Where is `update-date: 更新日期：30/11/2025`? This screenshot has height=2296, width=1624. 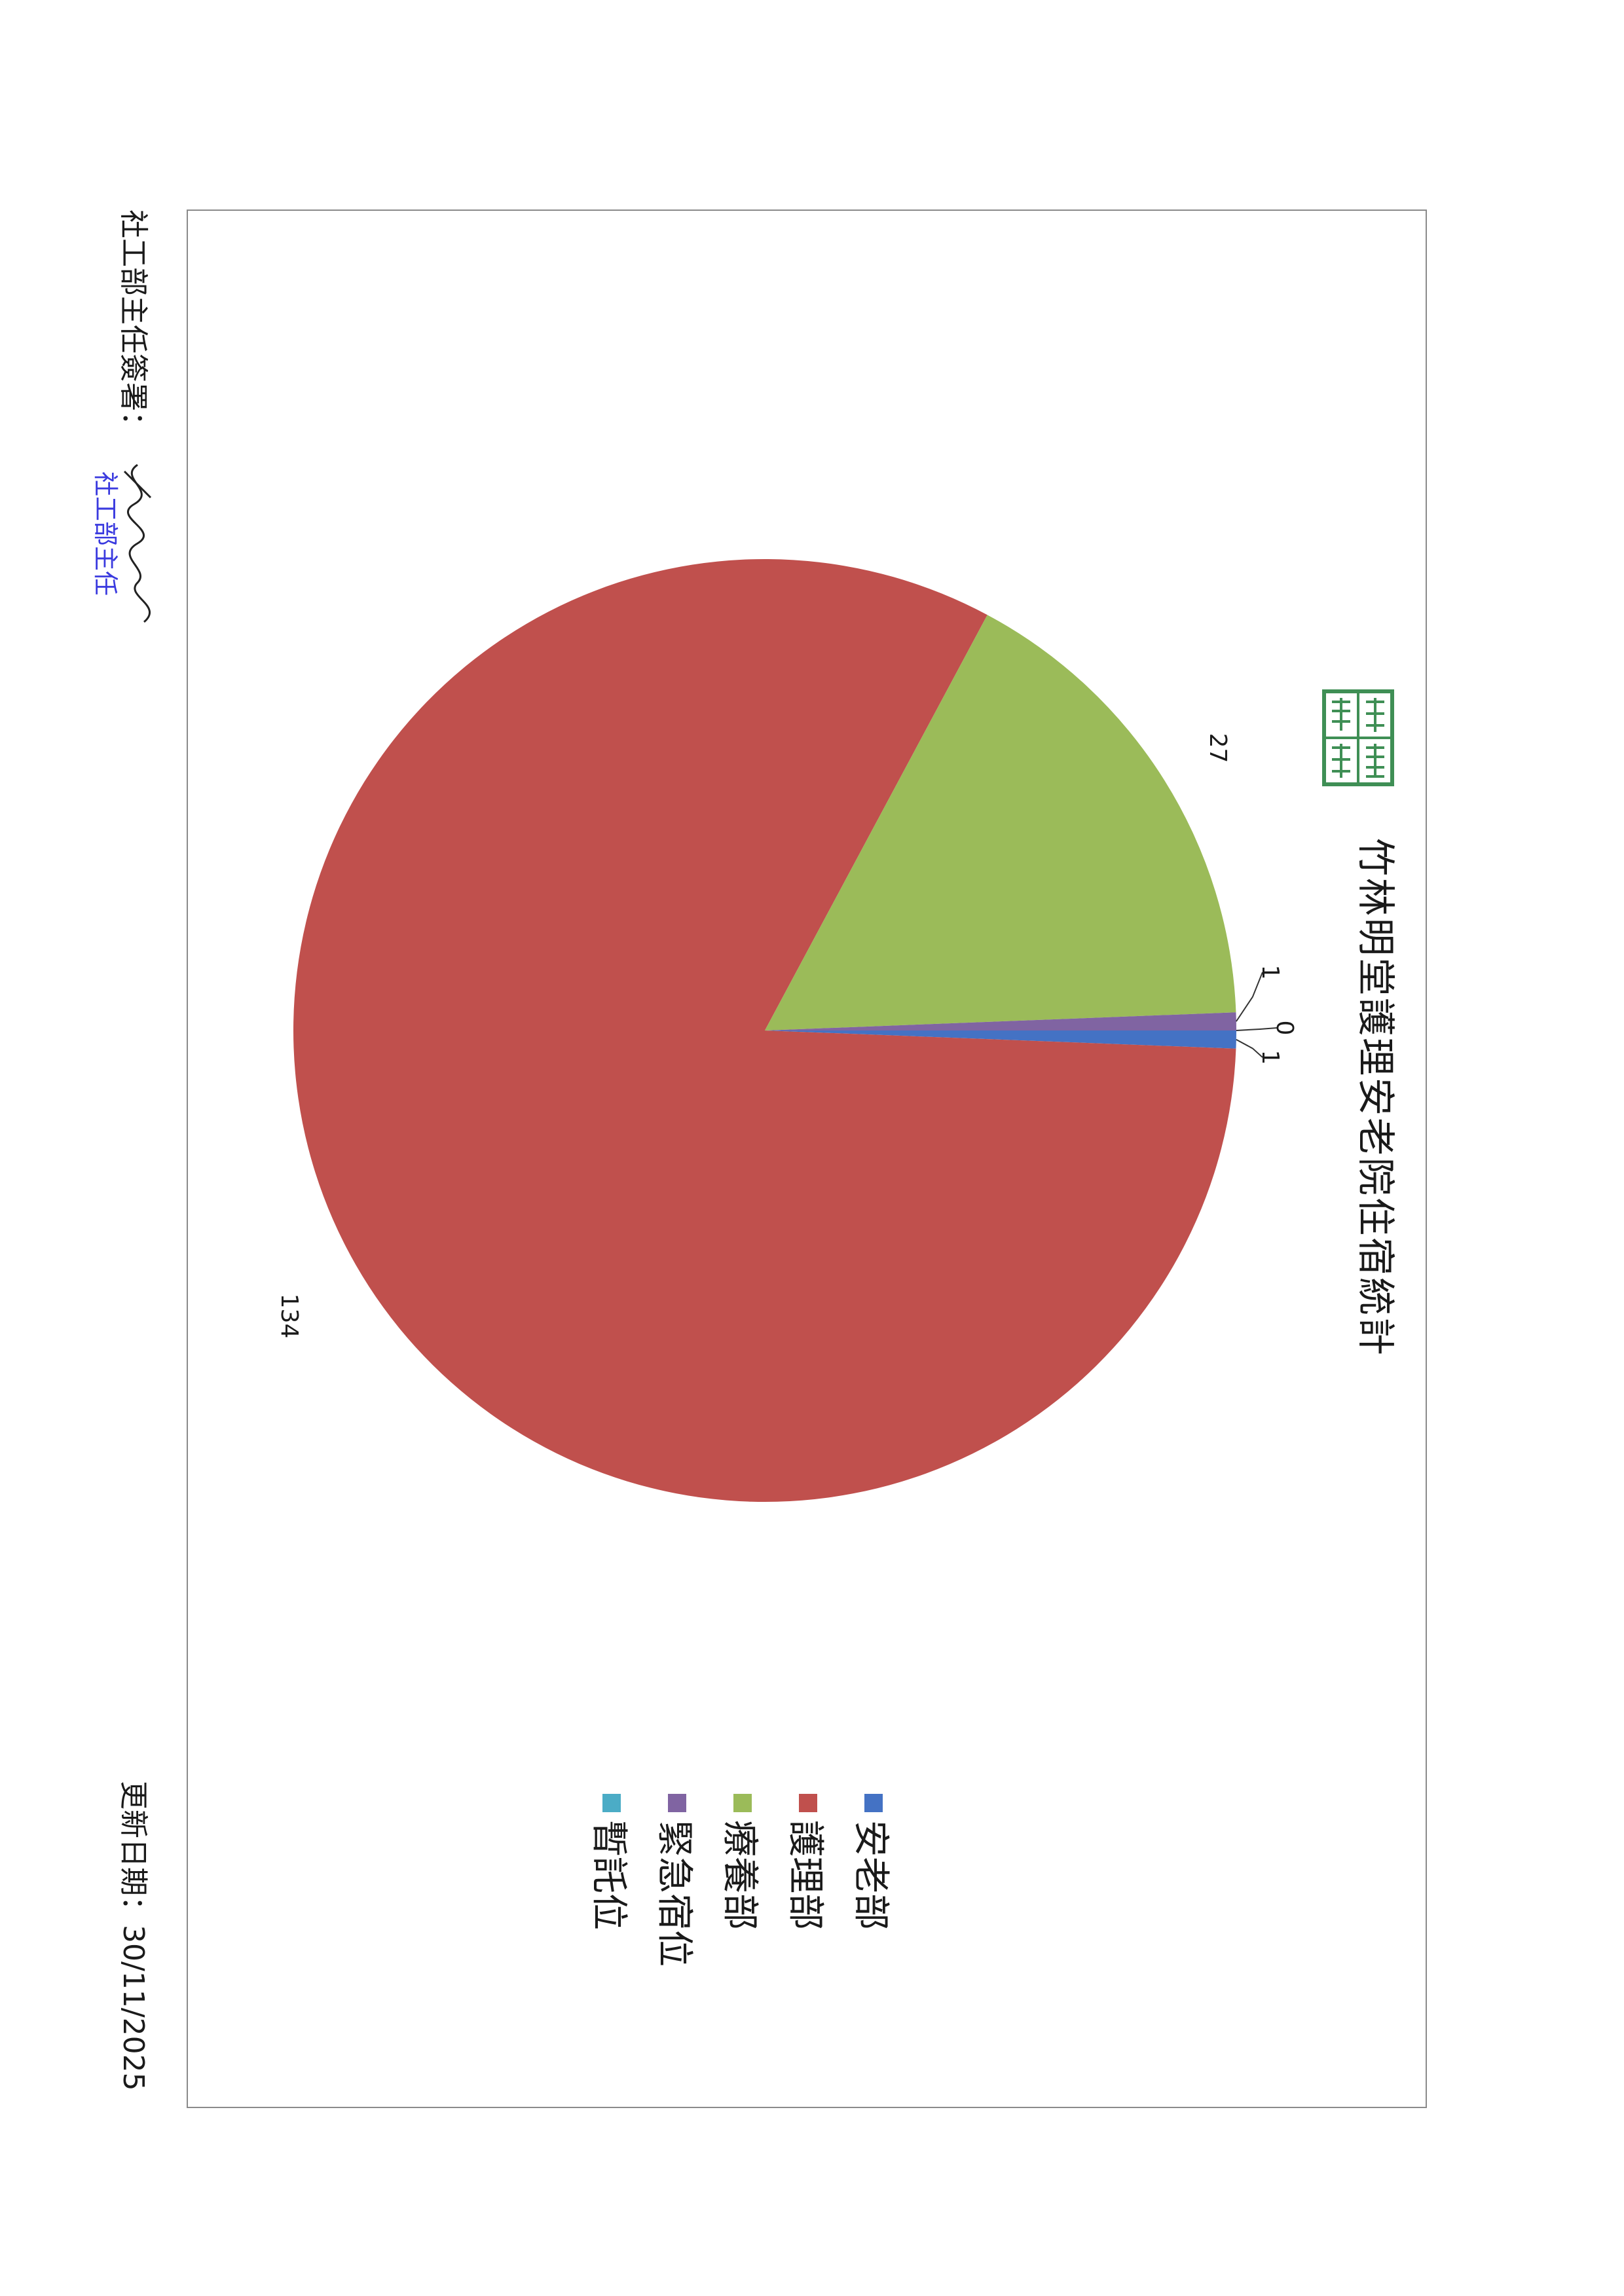 update-date: 更新日期：30/11/2025 is located at coordinates (133, 1936).